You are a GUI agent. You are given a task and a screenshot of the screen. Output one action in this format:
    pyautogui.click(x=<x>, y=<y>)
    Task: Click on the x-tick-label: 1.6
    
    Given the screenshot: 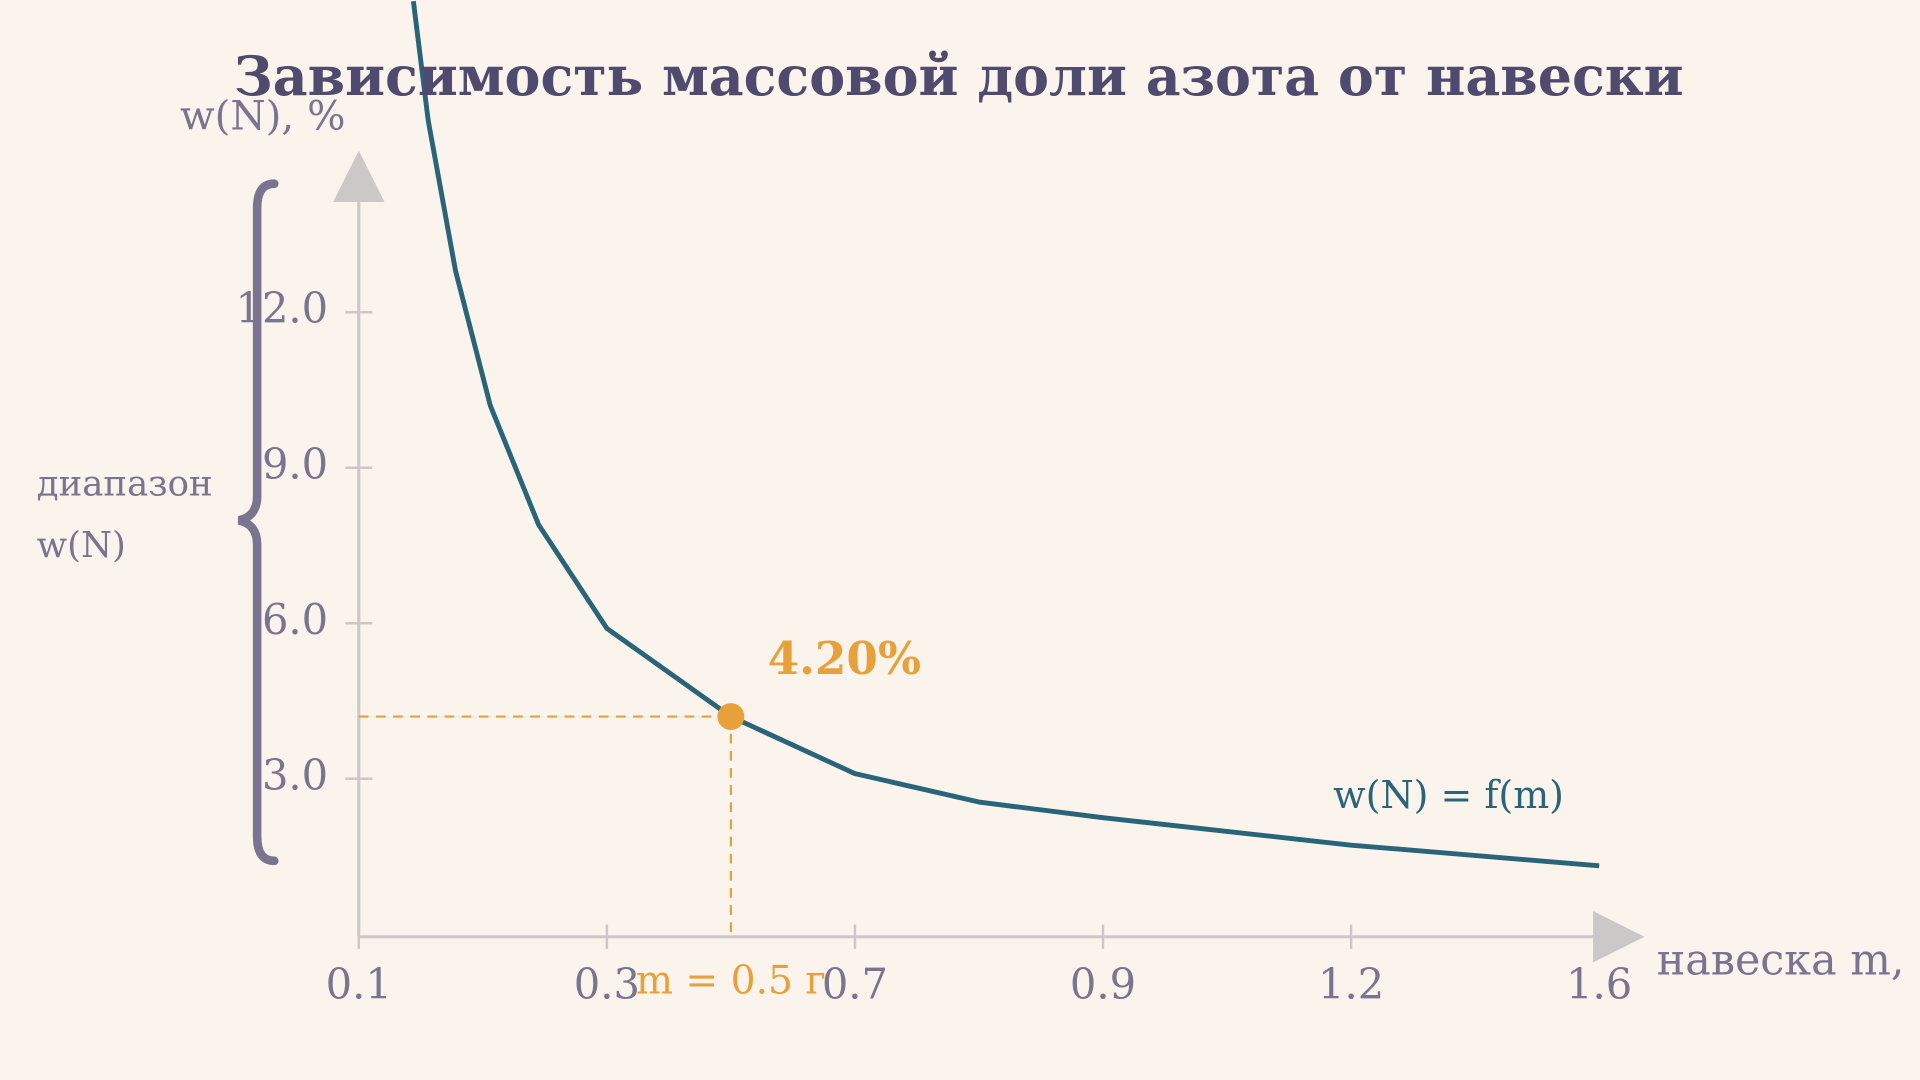 What is the action you would take?
    pyautogui.click(x=1599, y=984)
    